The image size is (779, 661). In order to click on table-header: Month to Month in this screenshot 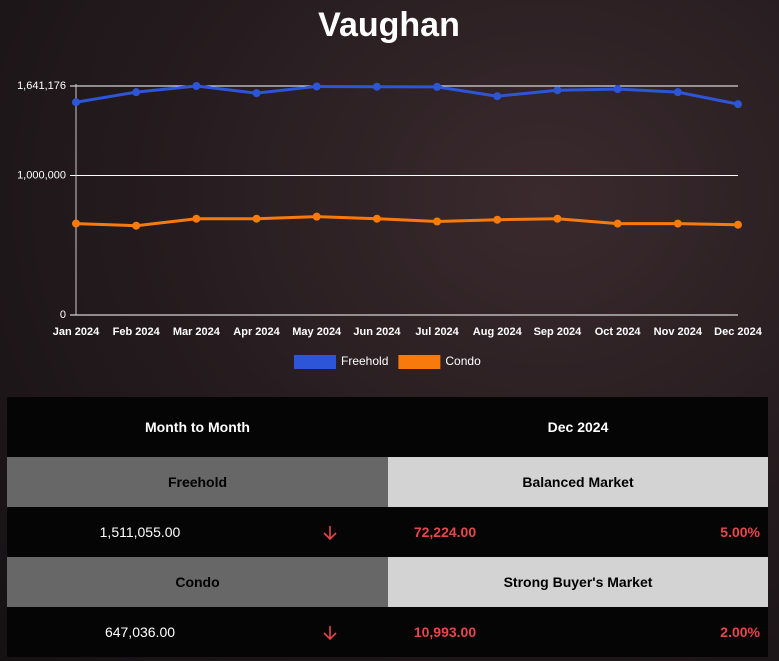, I will do `click(197, 427)`.